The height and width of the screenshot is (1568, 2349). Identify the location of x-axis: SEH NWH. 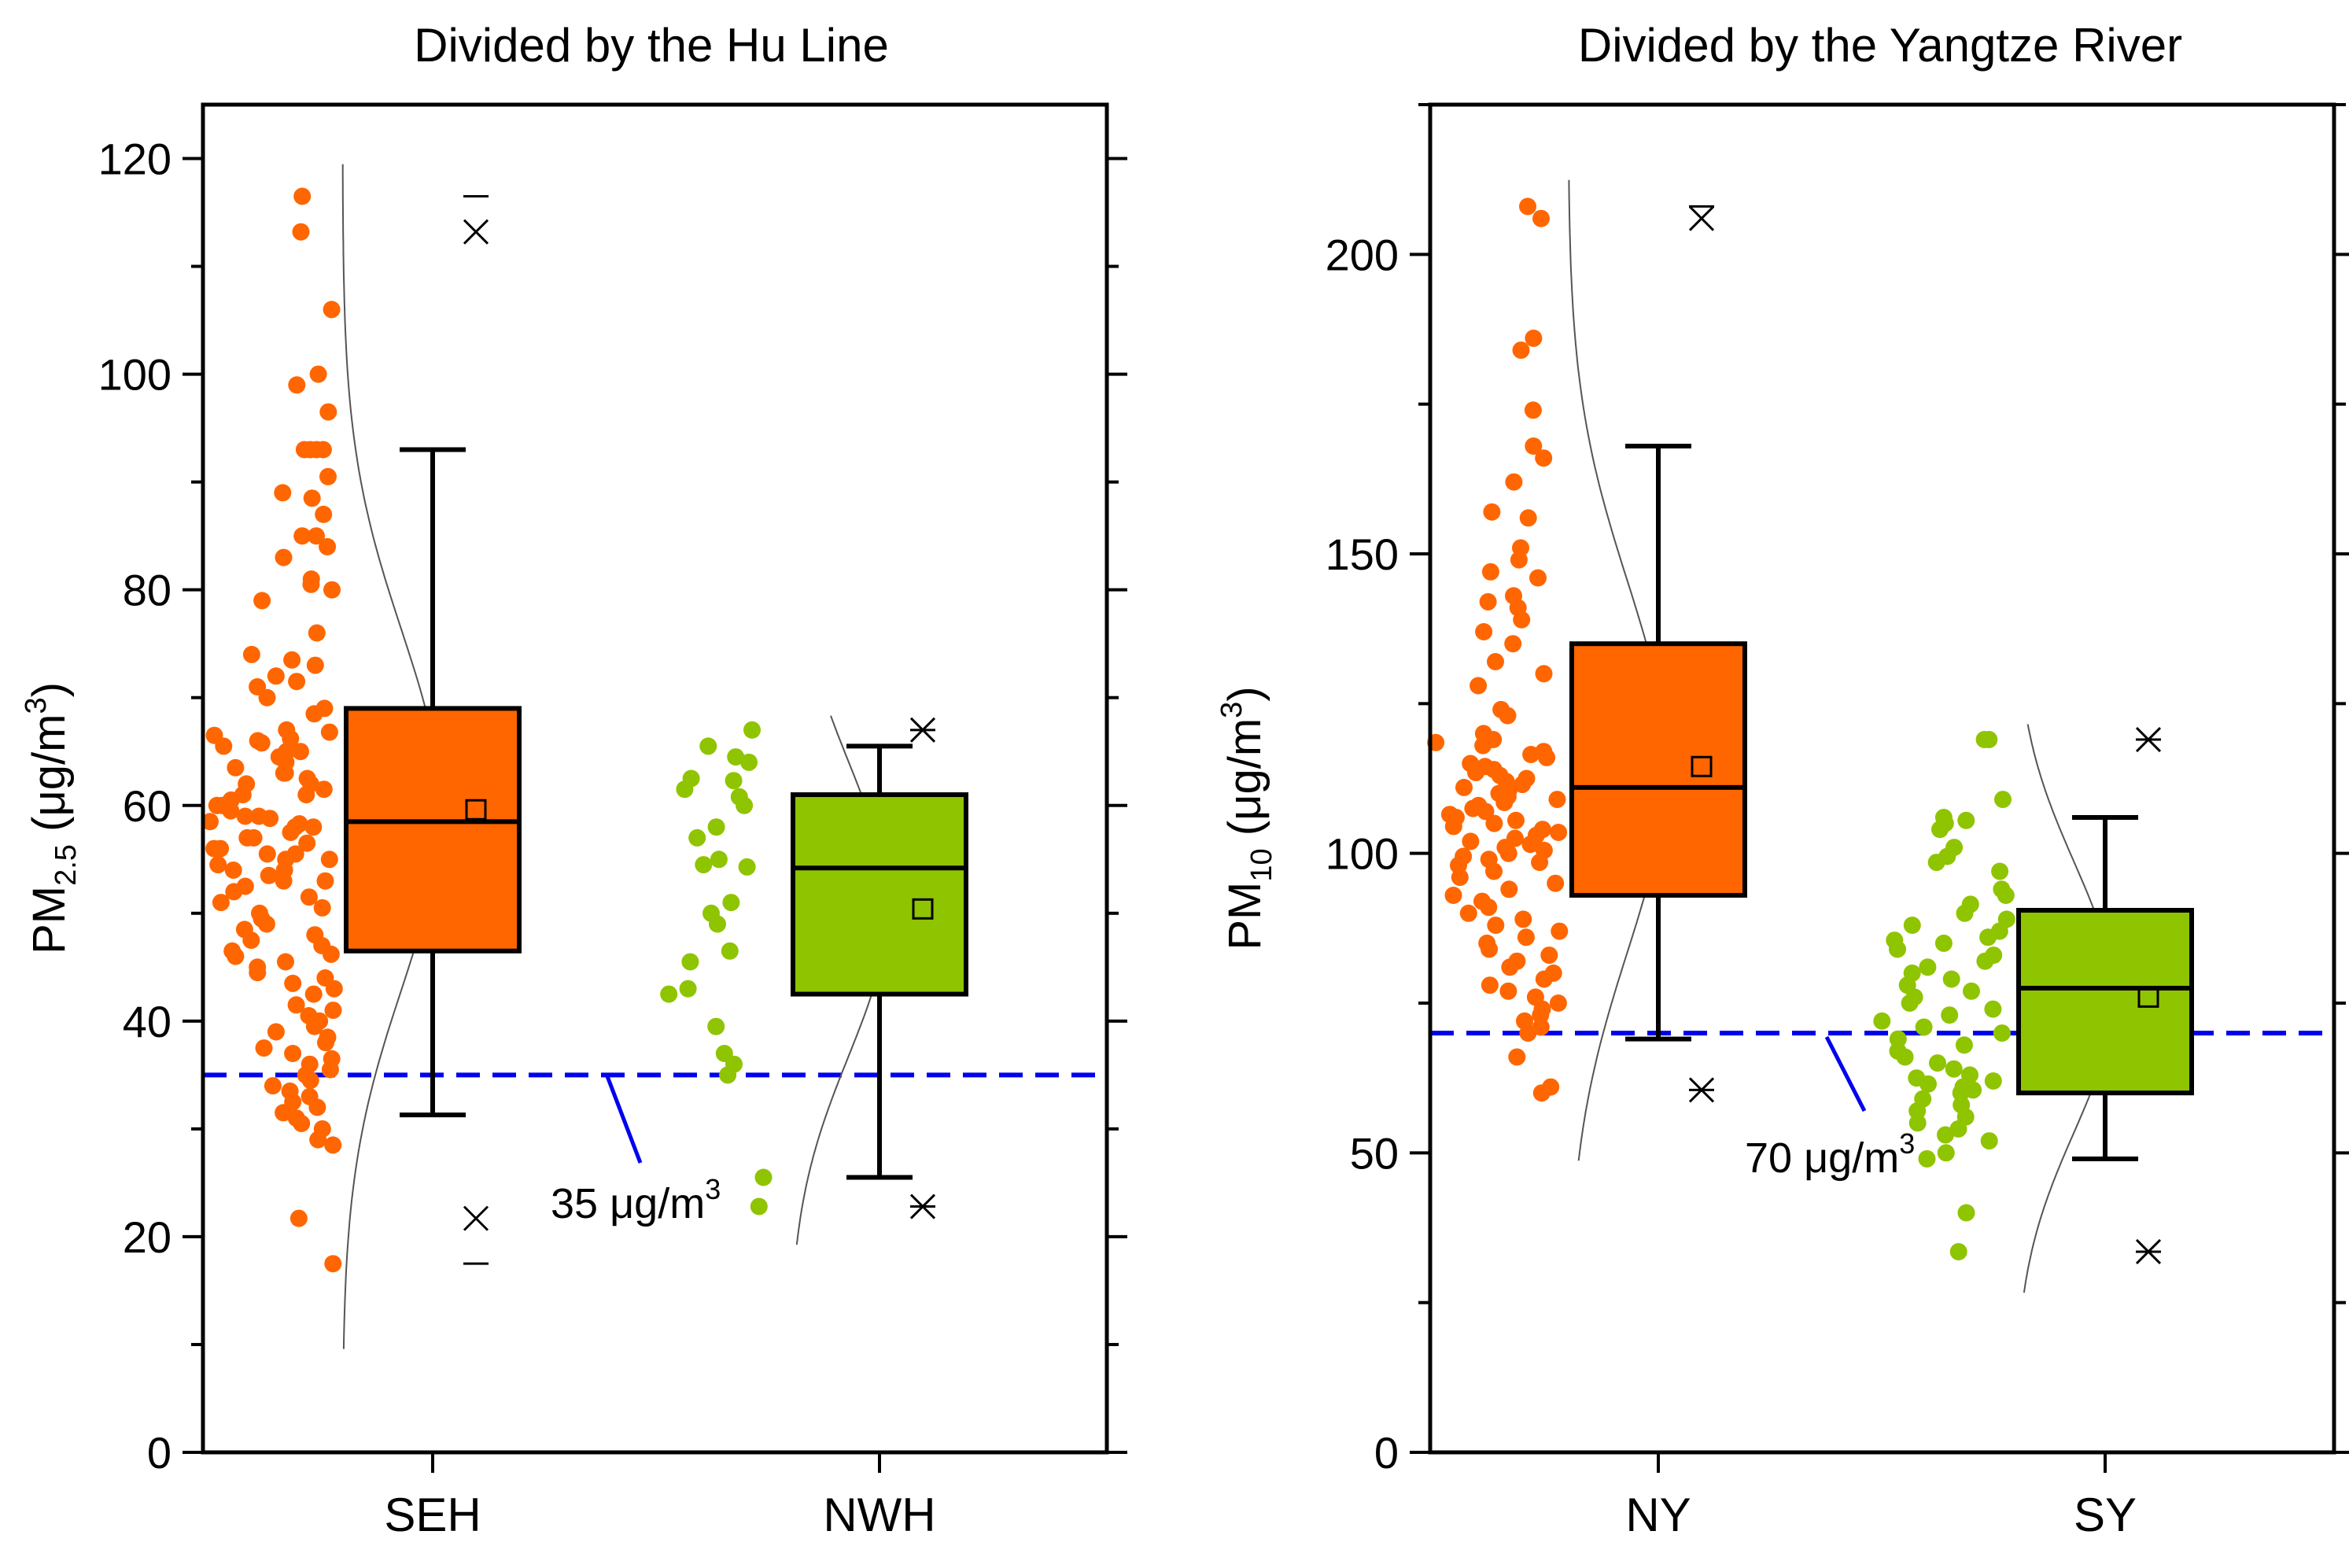
(660, 1497).